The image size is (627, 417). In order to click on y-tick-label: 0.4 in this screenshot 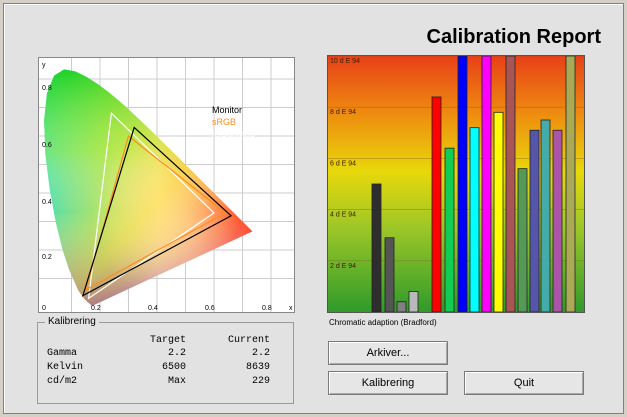, I will do `click(47, 202)`.